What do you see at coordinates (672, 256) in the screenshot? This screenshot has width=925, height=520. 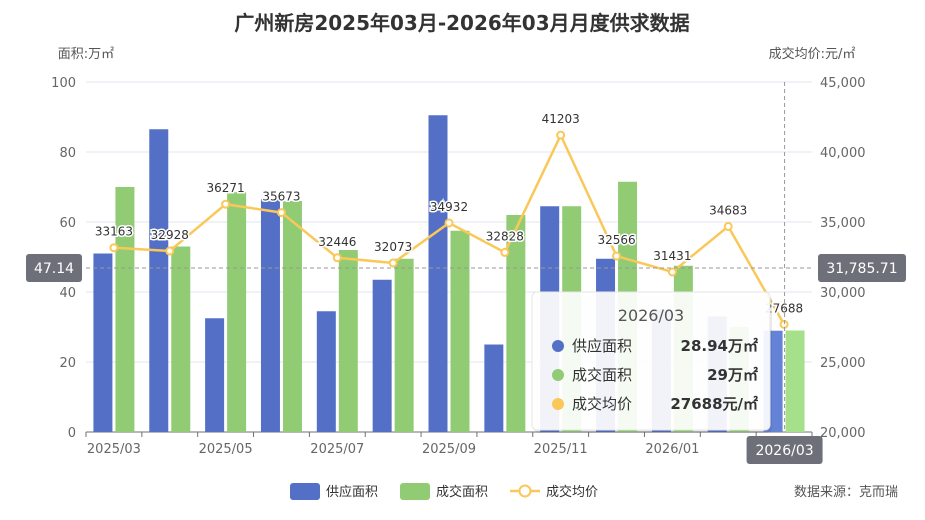 I see `price-data-label: 31431` at bounding box center [672, 256].